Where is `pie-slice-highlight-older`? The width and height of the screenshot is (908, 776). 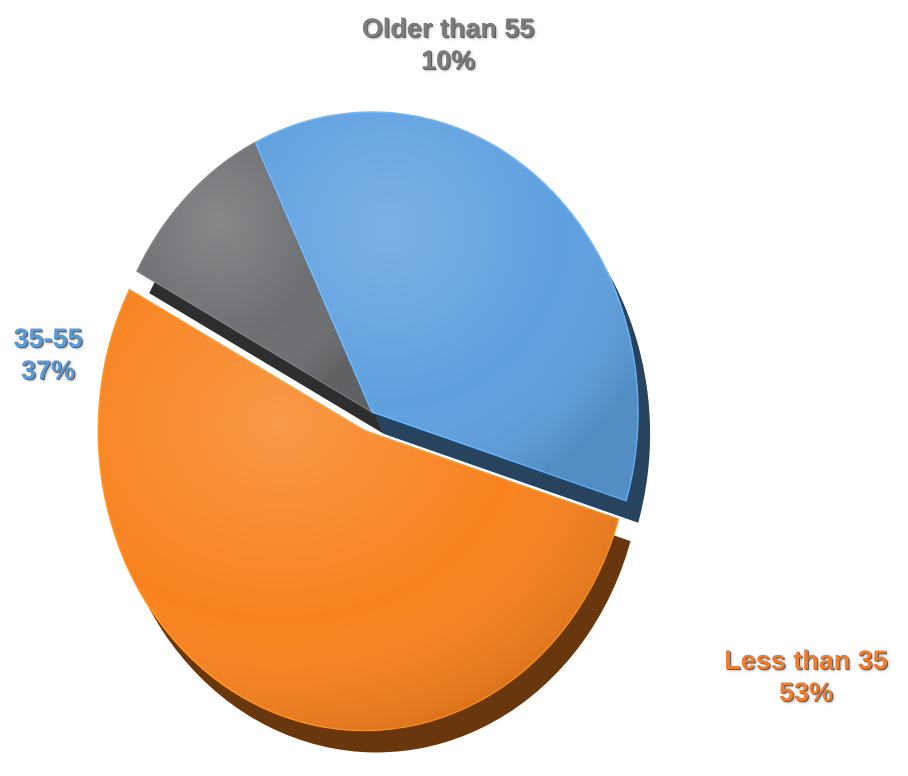
pie-slice-highlight-older is located at coordinates (254, 277).